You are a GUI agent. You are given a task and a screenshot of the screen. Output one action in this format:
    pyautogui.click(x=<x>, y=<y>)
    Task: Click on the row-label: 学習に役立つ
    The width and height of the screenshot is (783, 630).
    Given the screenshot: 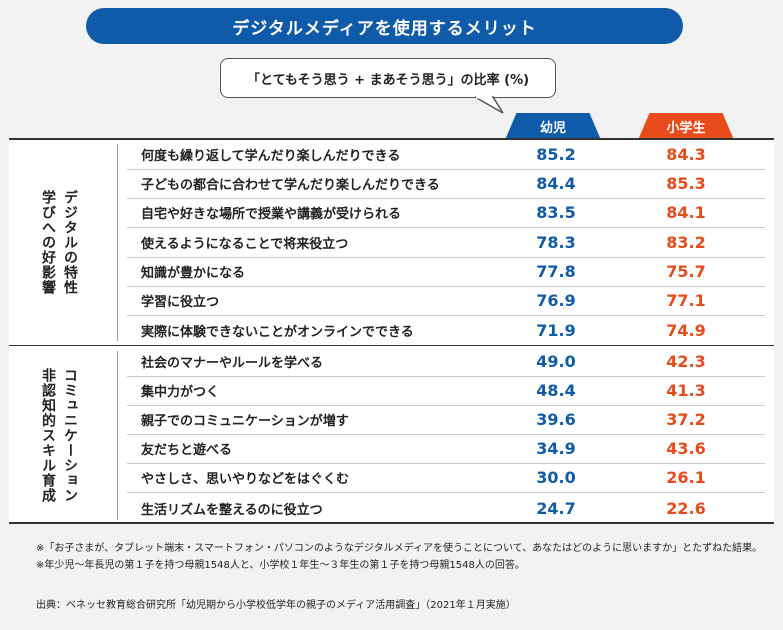 What is the action you would take?
    pyautogui.click(x=180, y=302)
    